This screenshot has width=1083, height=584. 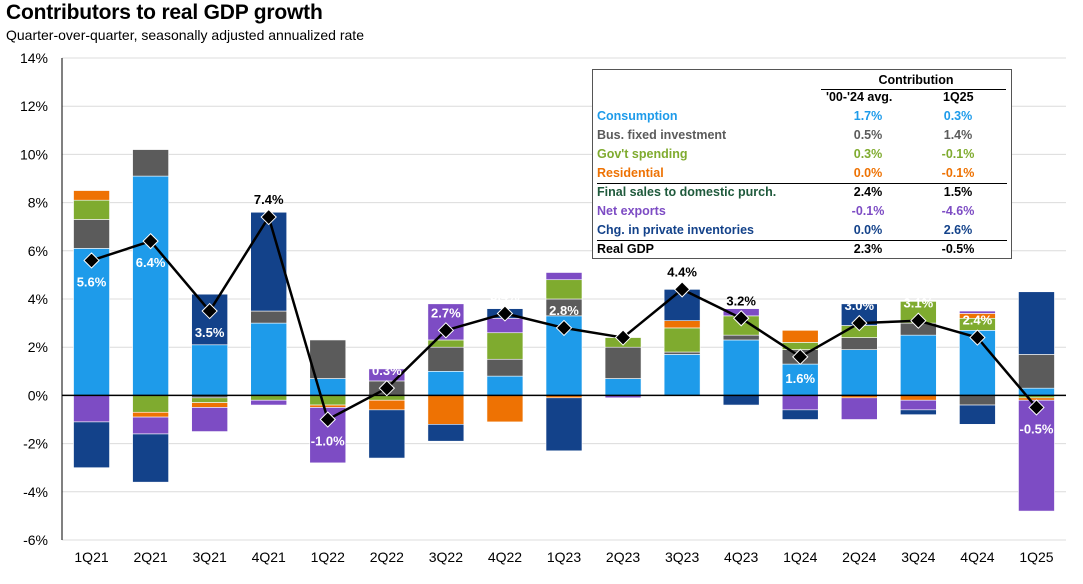 What do you see at coordinates (868, 249) in the screenshot?
I see `legend-avg-value: 2.3%` at bounding box center [868, 249].